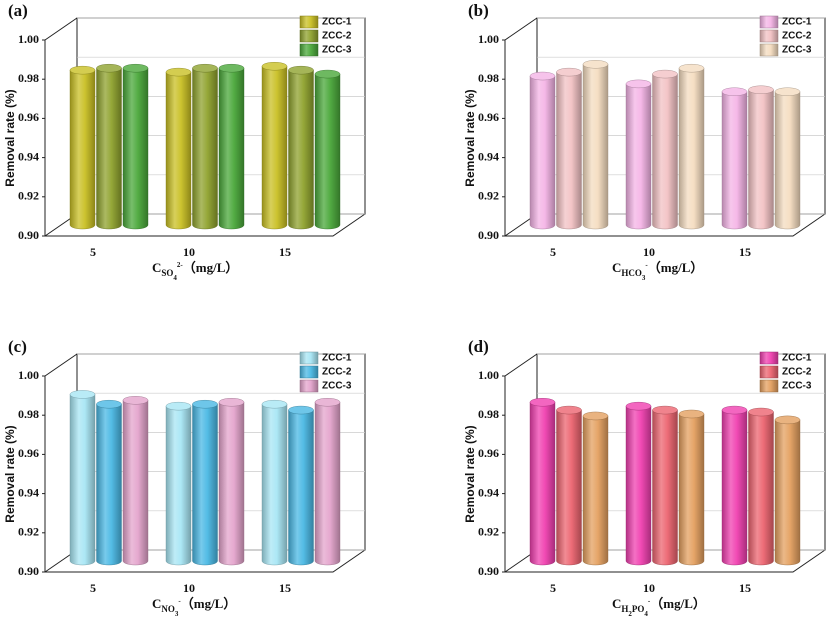 This screenshot has width=827, height=636. What do you see at coordinates (337, 372) in the screenshot?
I see `legend-label: ZCC-2` at bounding box center [337, 372].